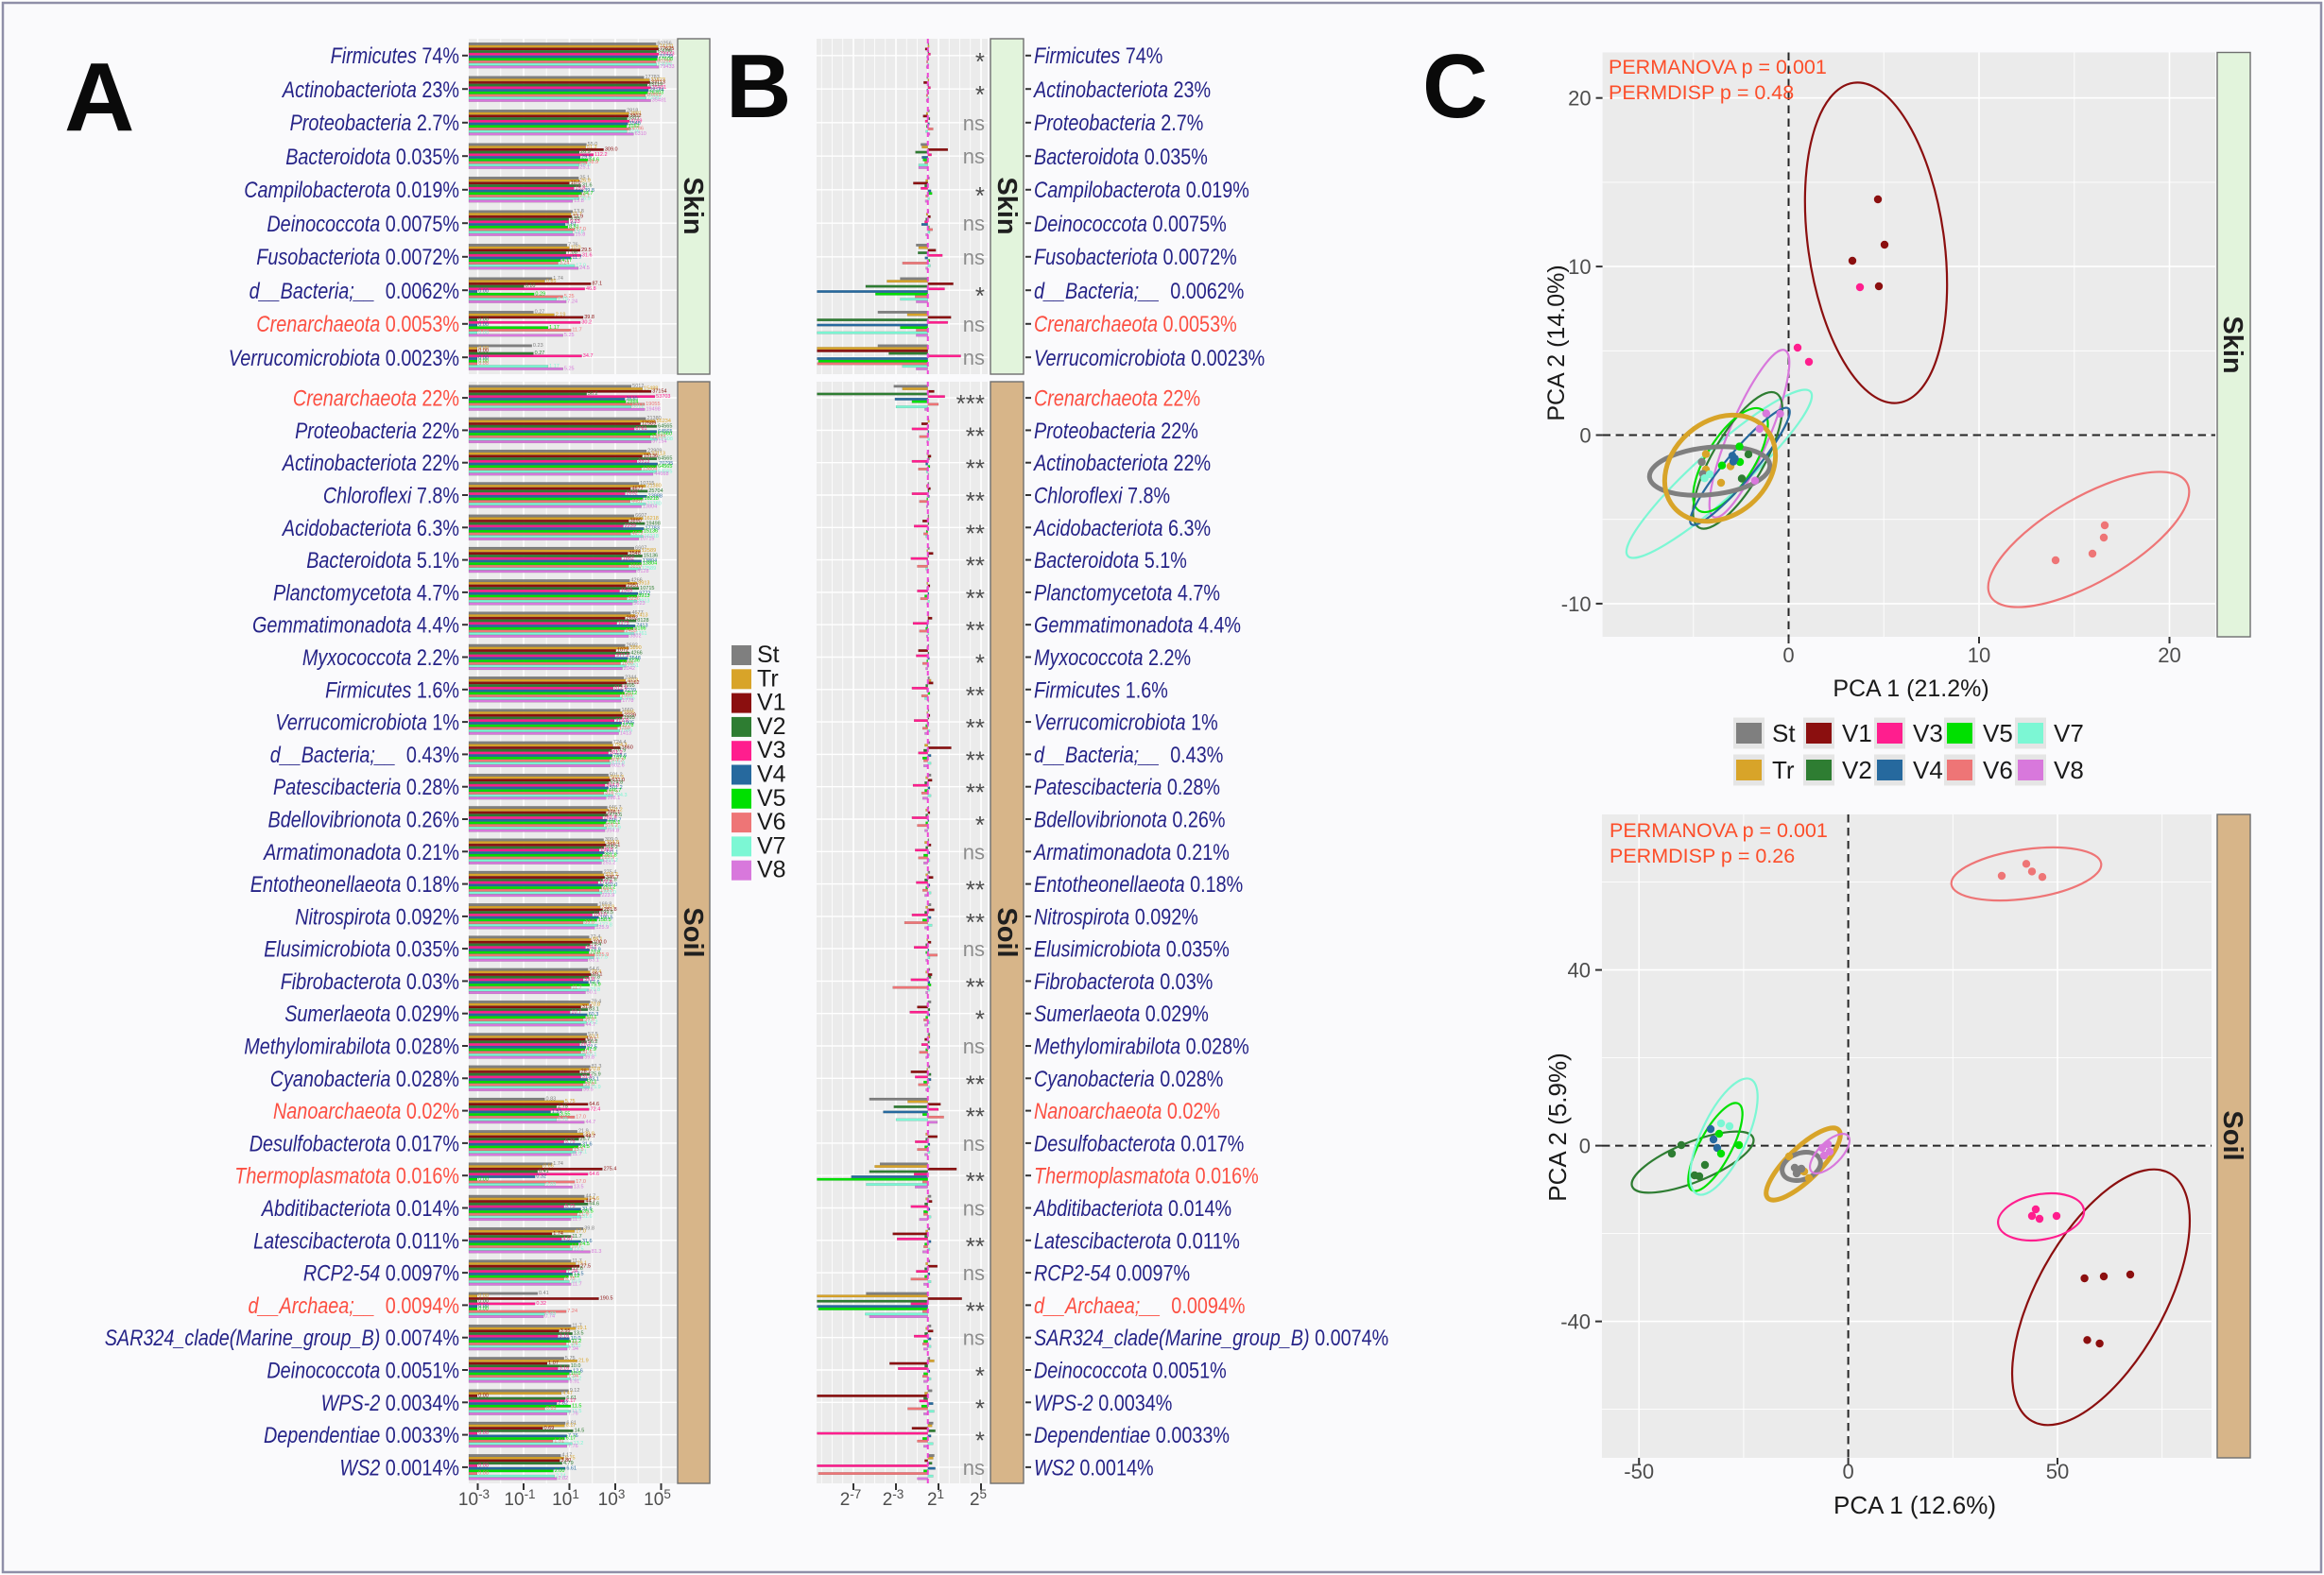 The height and width of the screenshot is (1575, 2324). Describe the element at coordinates (611, 910) in the screenshot. I see `svg-text: 281.8` at that location.